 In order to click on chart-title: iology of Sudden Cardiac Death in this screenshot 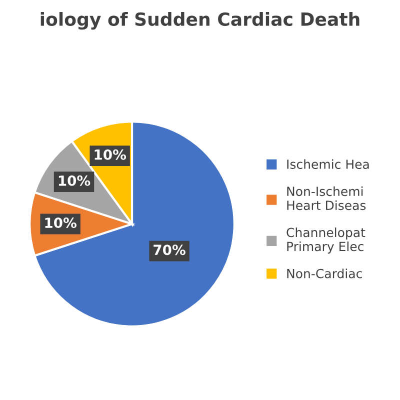, I will do `click(200, 21)`.